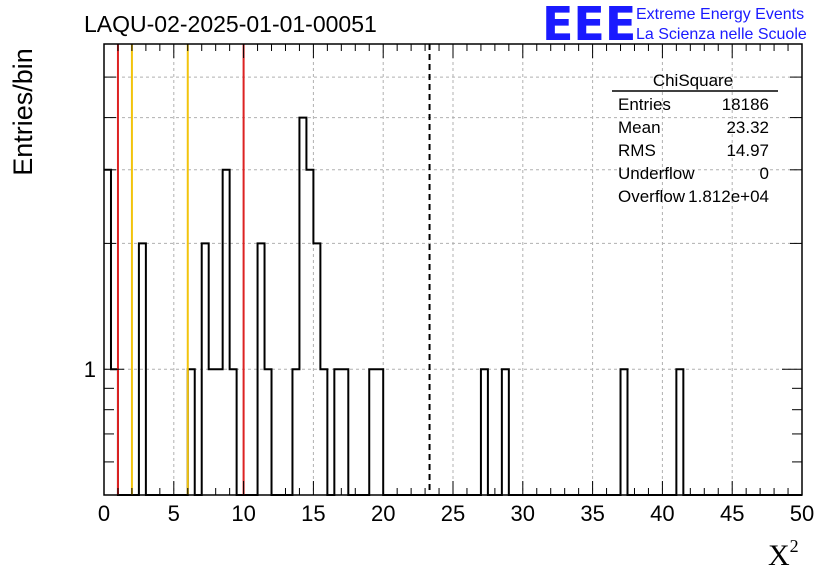 This screenshot has width=836, height=572. Describe the element at coordinates (720, 14) in the screenshot. I see `logo-line-1: Extreme Energy Events` at that location.